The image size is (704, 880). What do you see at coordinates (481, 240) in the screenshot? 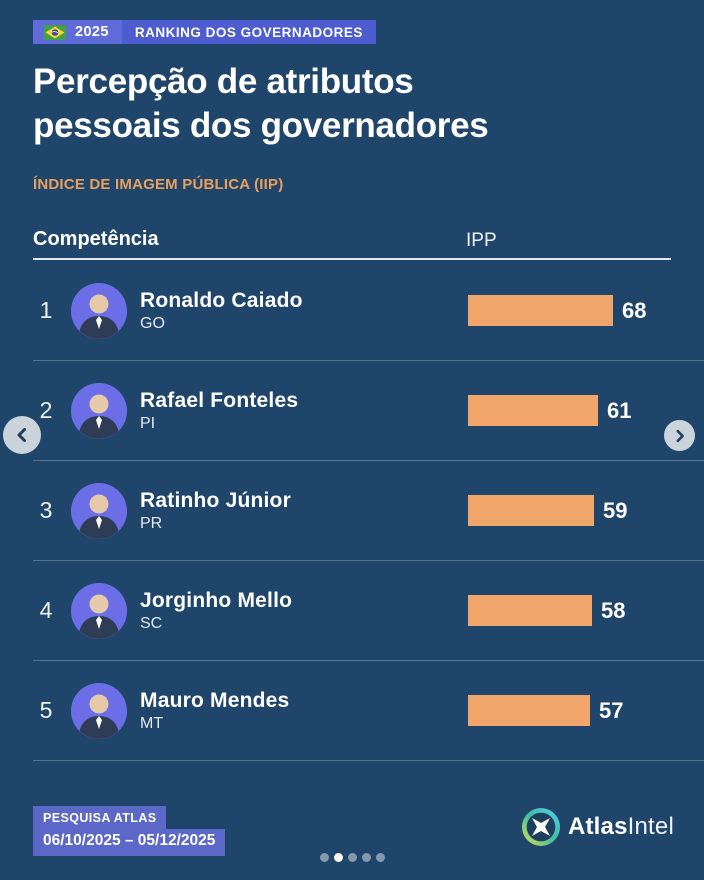
I see `column-header-ipp: IPP` at bounding box center [481, 240].